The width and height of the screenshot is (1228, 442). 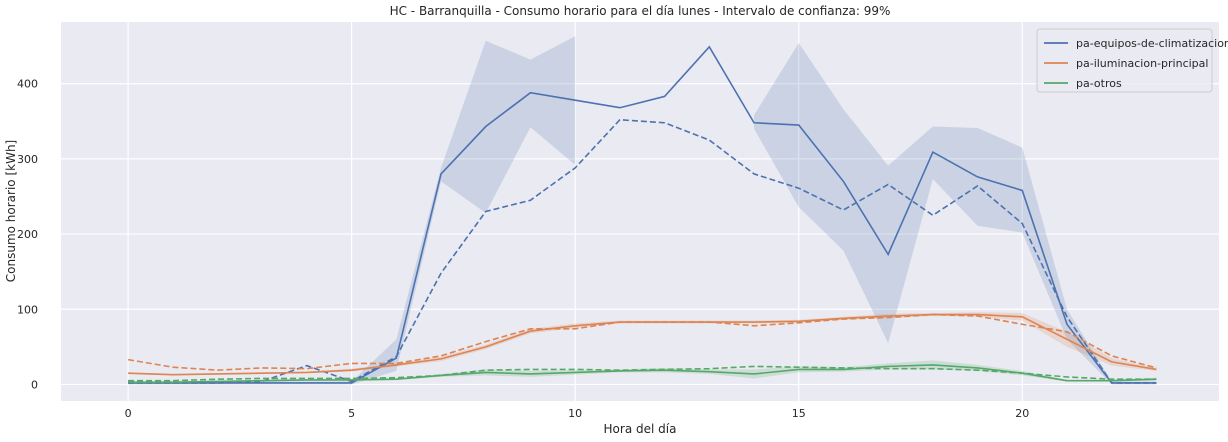 What do you see at coordinates (1142, 63) in the screenshot?
I see `legend-label: pa-iluminacion-principal` at bounding box center [1142, 63].